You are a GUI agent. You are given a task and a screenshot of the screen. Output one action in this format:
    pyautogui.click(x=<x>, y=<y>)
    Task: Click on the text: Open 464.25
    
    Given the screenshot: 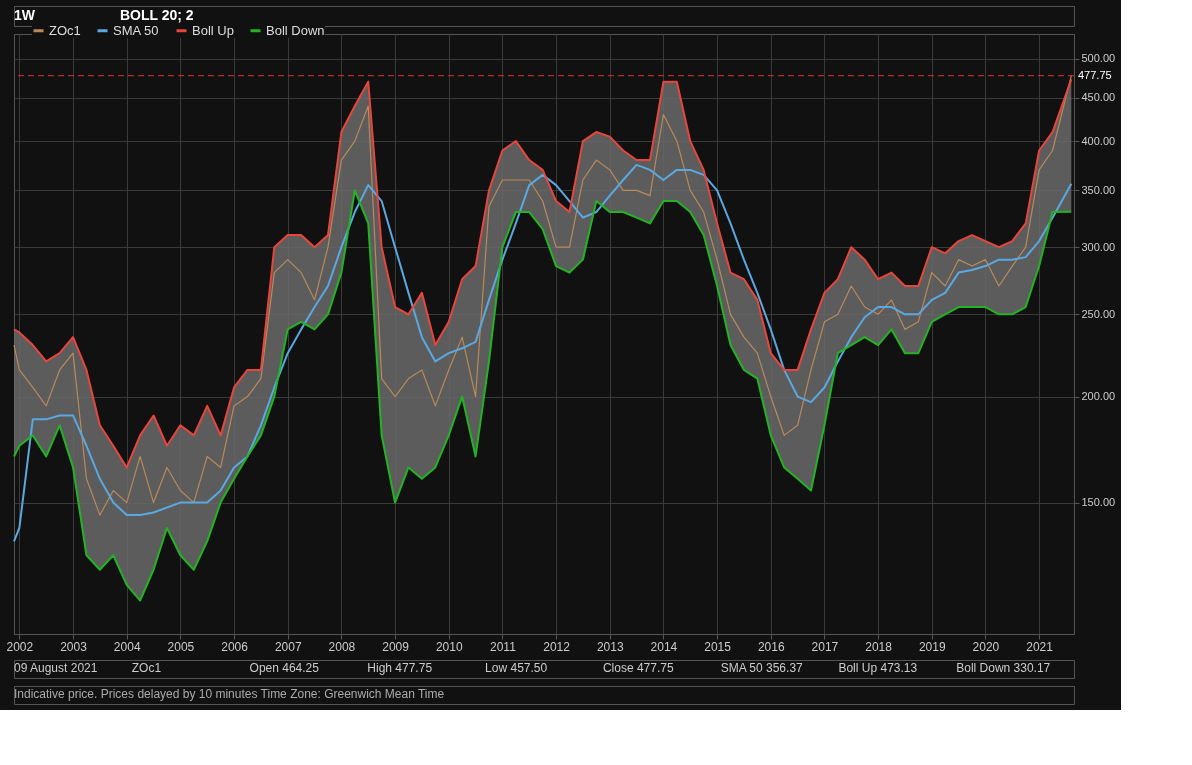 What is the action you would take?
    pyautogui.click(x=284, y=668)
    